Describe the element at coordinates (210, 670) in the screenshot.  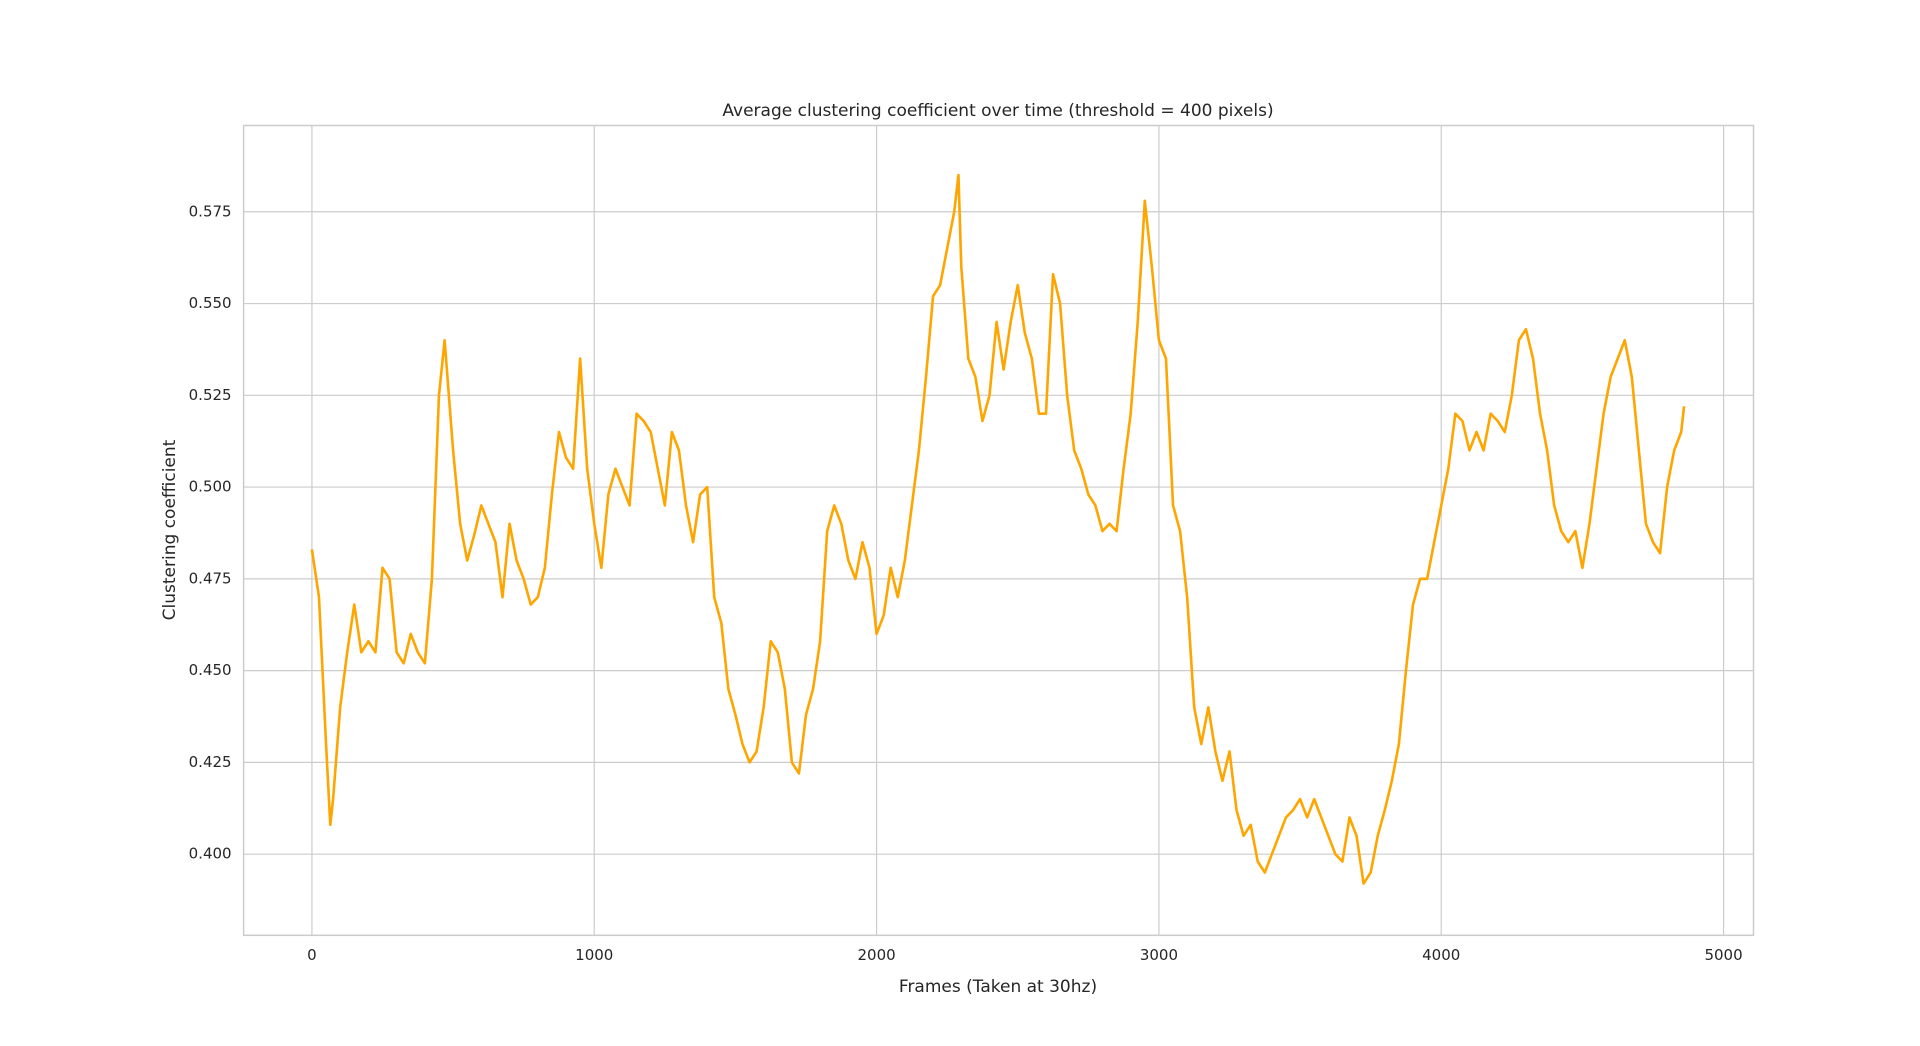
I see `y-tick-label: 0.450` at that location.